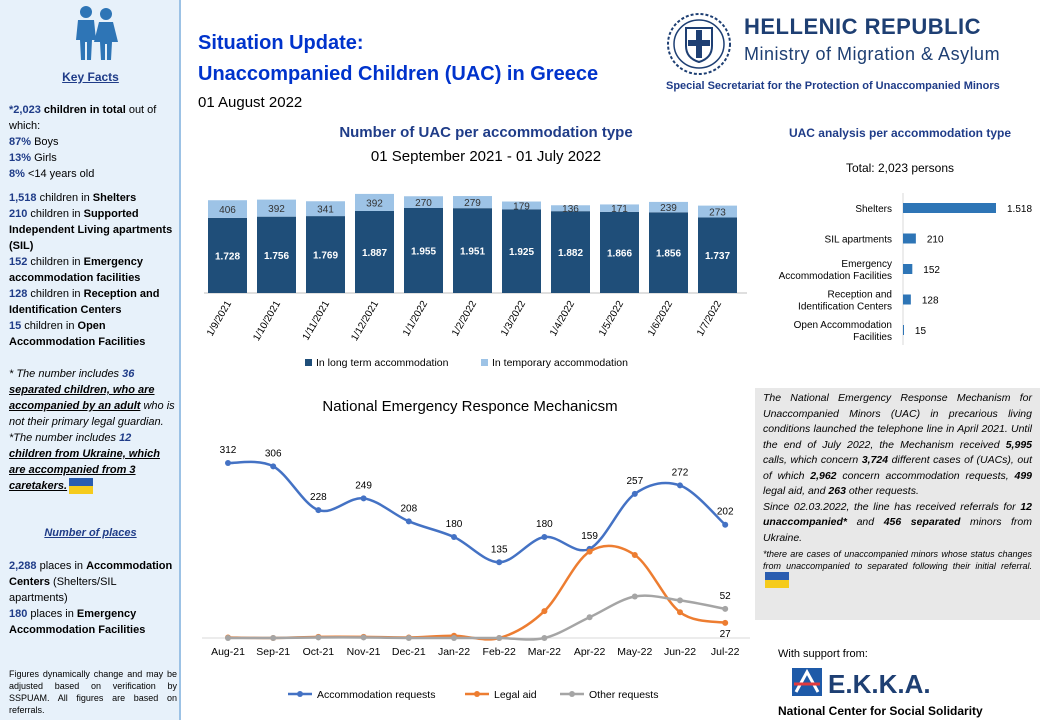 This screenshot has height=720, width=1040. Describe the element at coordinates (835, 276) in the screenshot. I see `hbar-category-label: Accommodation Facilities` at that location.